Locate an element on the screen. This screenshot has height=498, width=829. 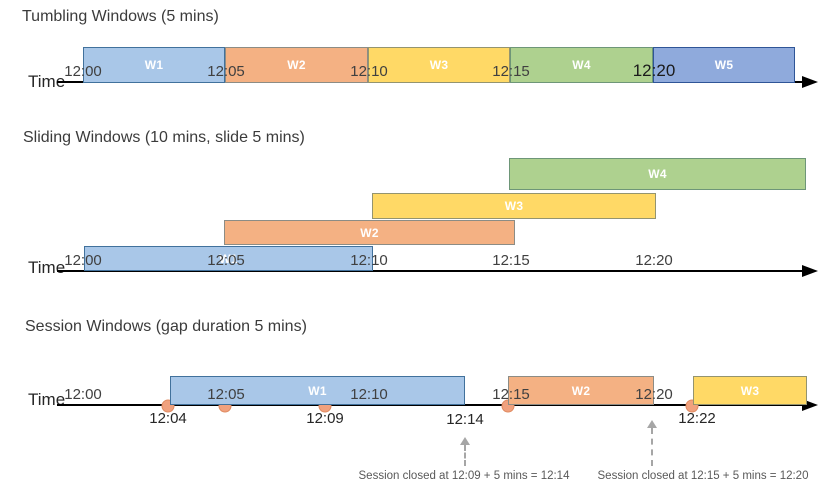
session-window-w3: W3 is located at coordinates (750, 390).